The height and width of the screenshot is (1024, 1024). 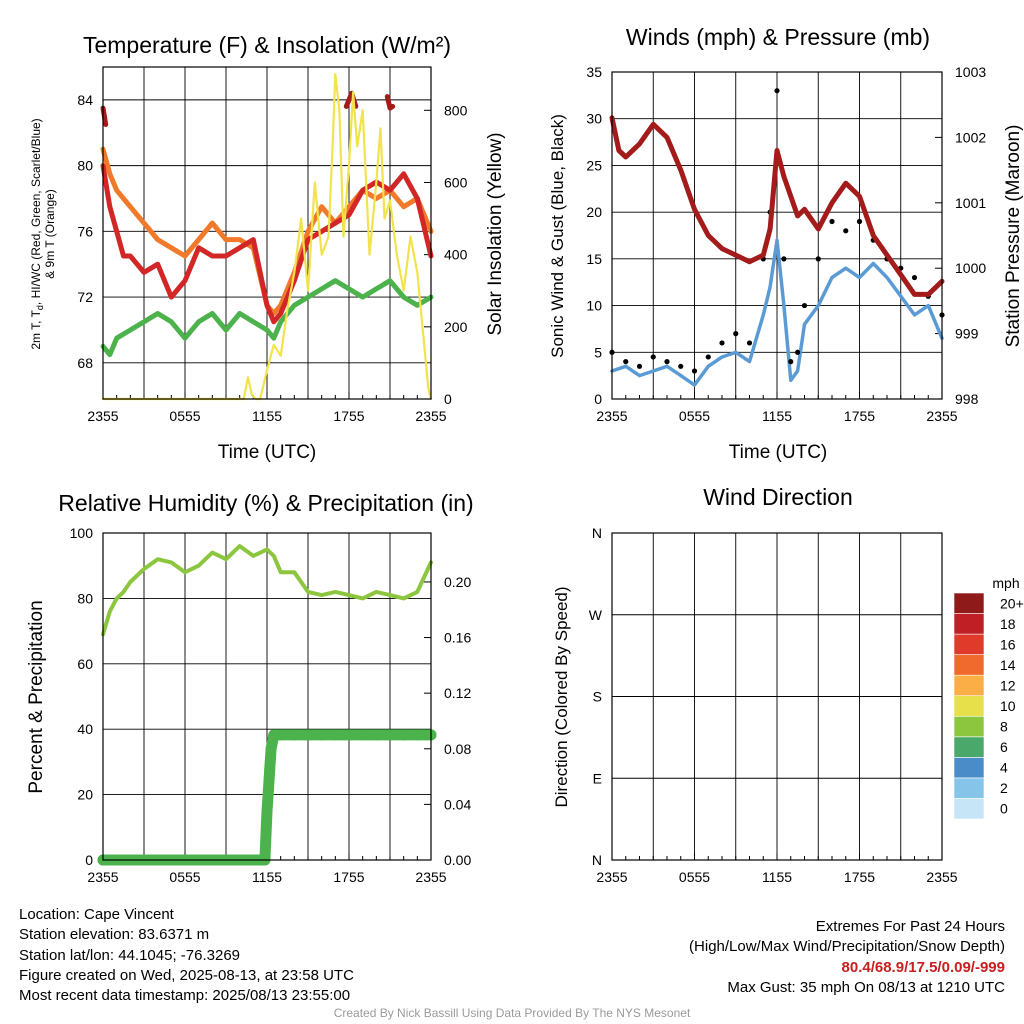 I want to click on winds-x-tick-label: 1755, so click(x=859, y=416).